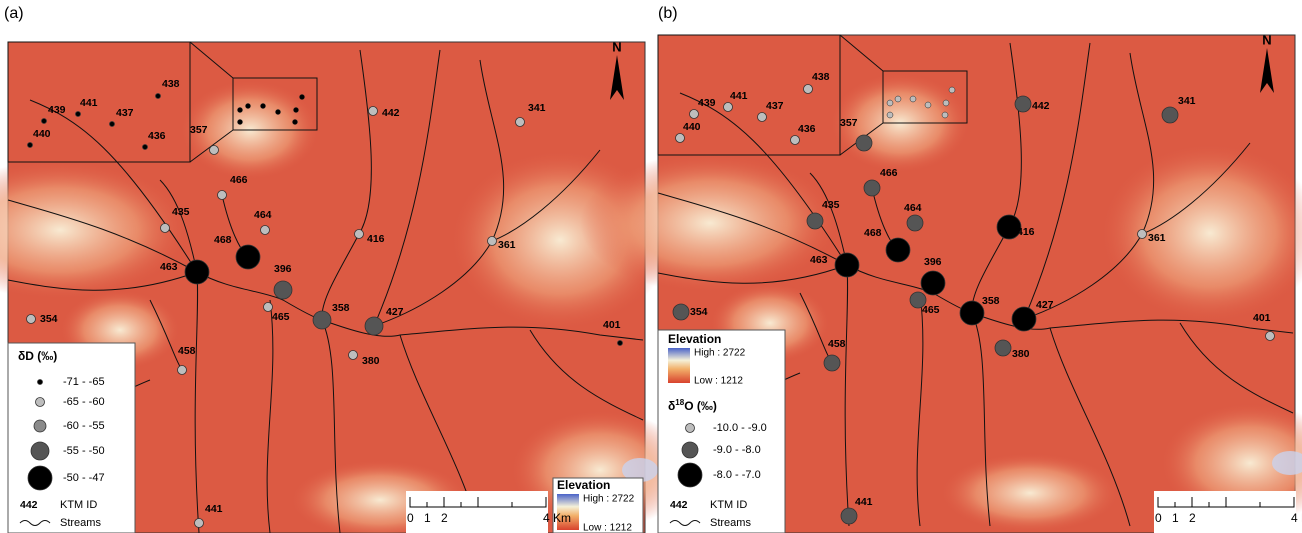 This screenshot has height=533, width=1302. What do you see at coordinates (157, 136) in the screenshot?
I see `site-id: 436` at bounding box center [157, 136].